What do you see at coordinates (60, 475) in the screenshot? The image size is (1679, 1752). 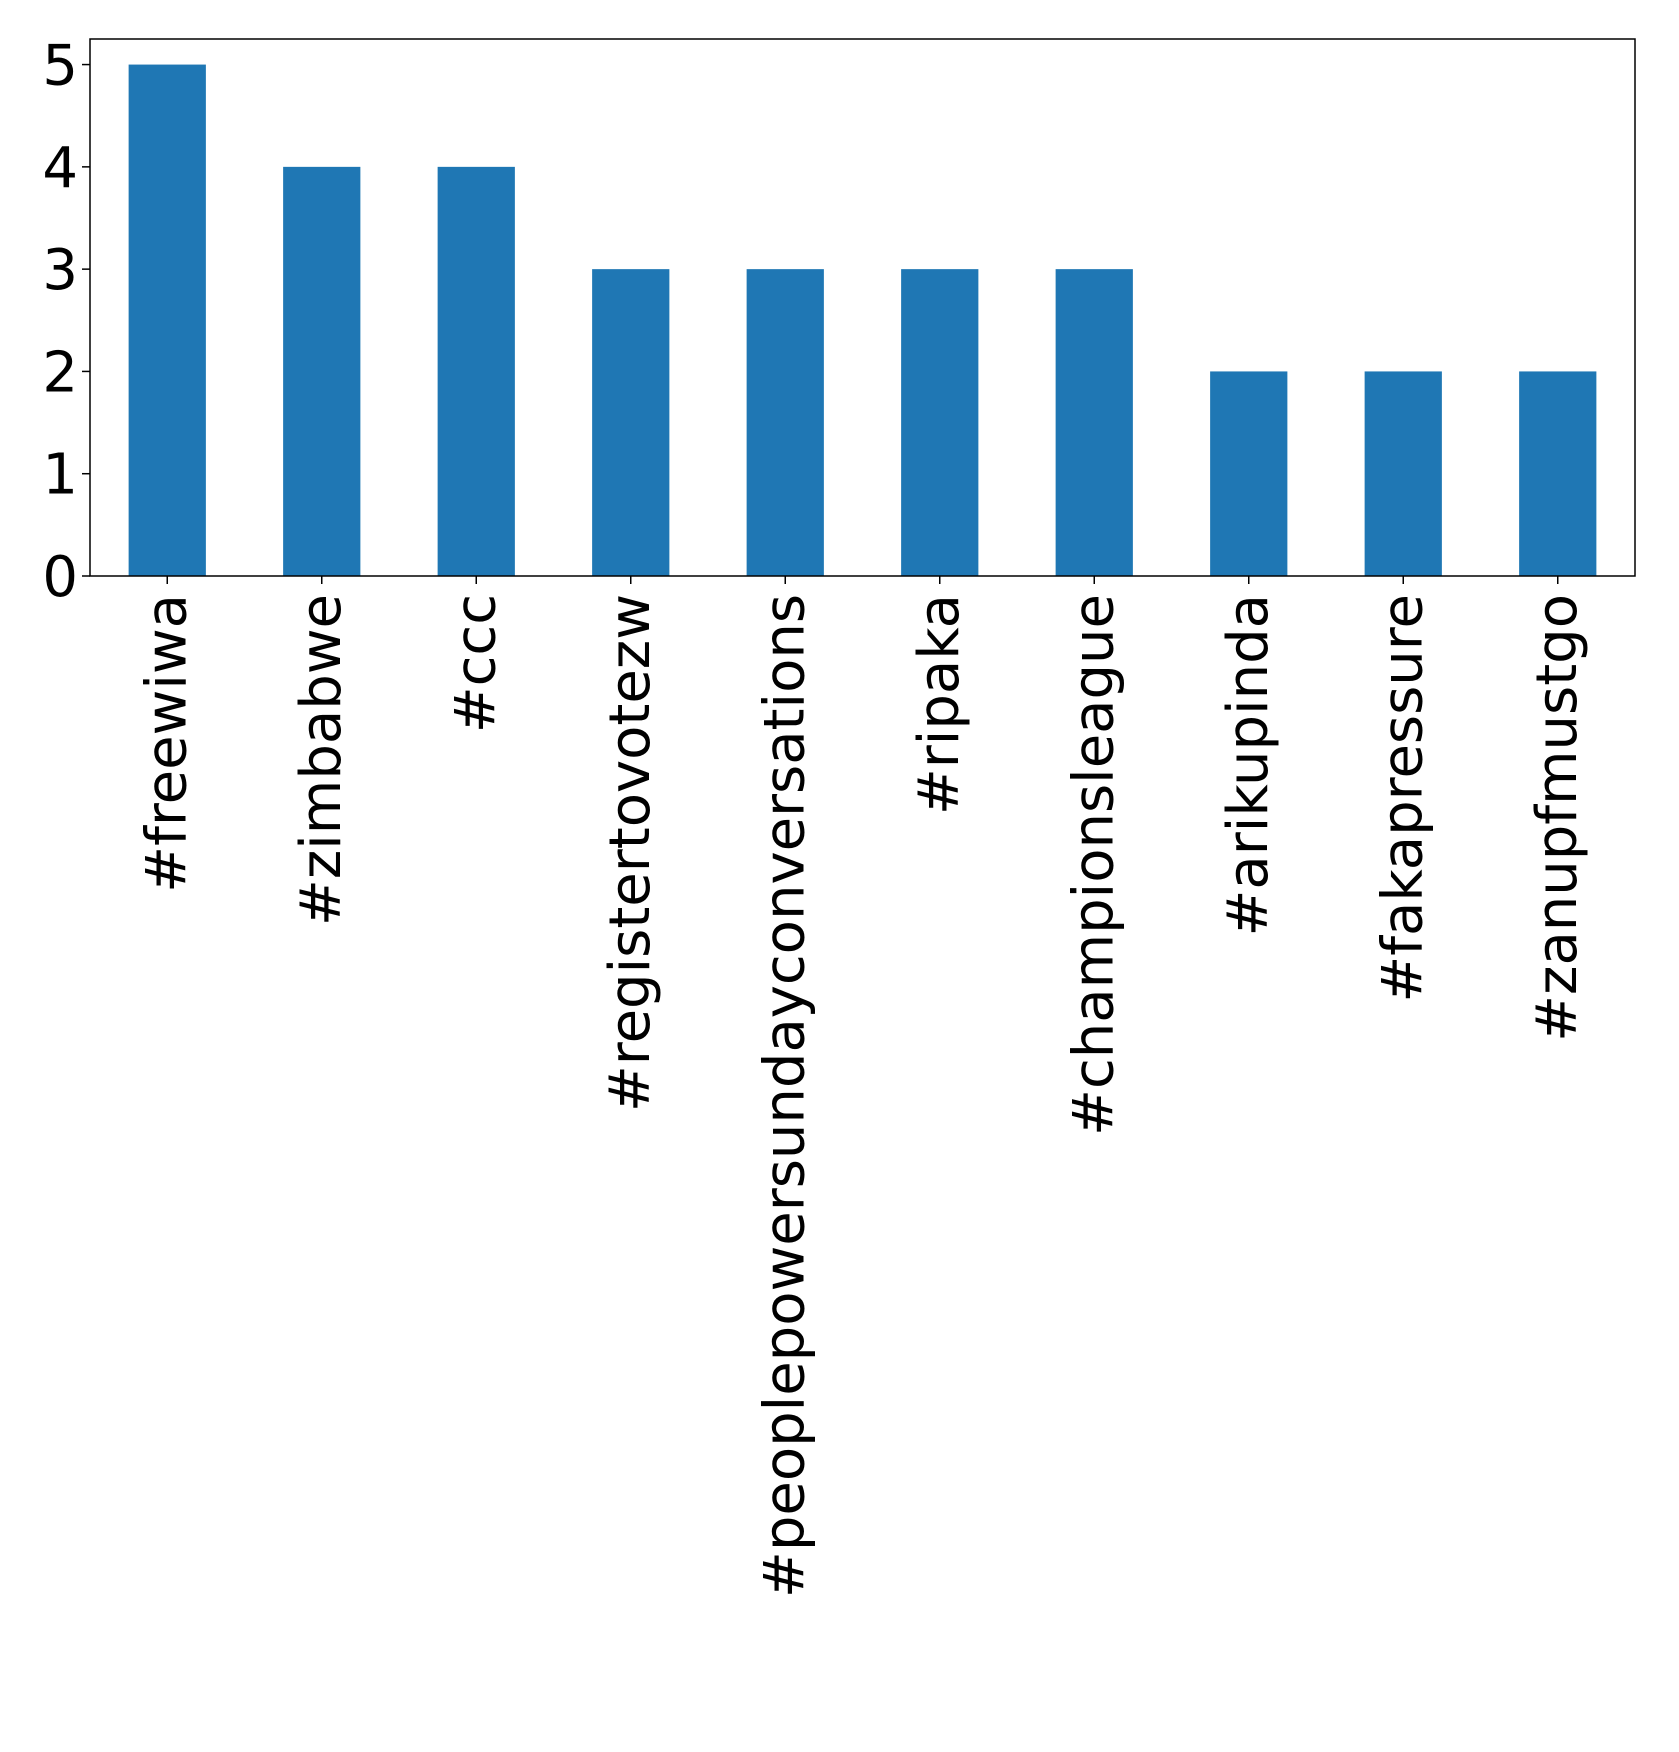 I see `y-tick-label: 1` at bounding box center [60, 475].